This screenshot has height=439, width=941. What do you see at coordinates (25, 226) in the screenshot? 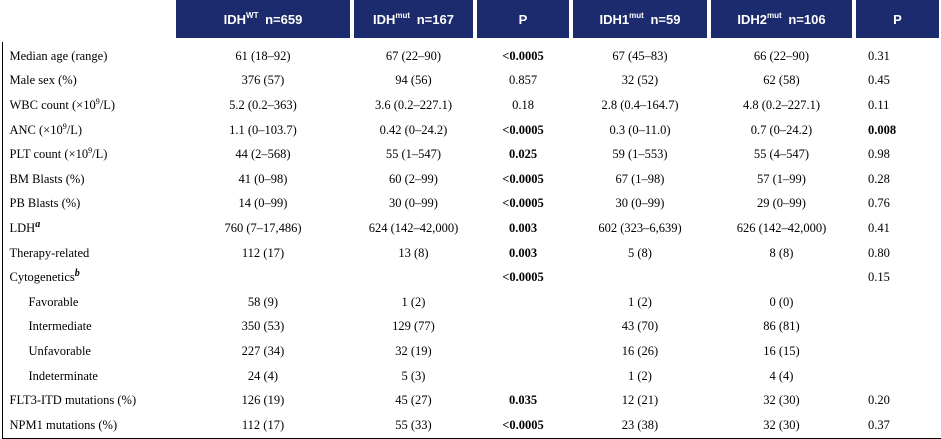
I see `row-label: LDHa` at bounding box center [25, 226].